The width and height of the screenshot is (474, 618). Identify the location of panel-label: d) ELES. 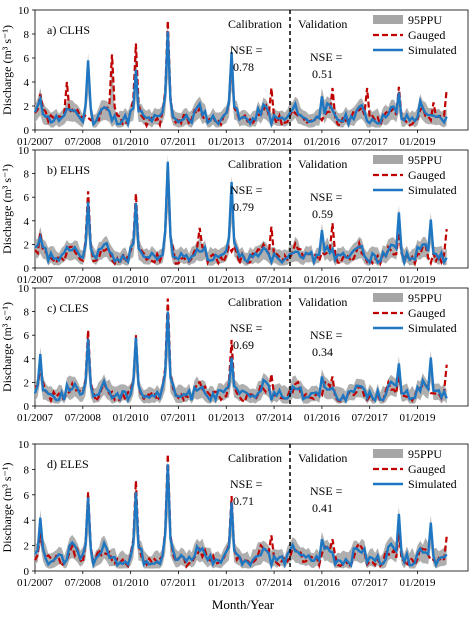
(68, 464).